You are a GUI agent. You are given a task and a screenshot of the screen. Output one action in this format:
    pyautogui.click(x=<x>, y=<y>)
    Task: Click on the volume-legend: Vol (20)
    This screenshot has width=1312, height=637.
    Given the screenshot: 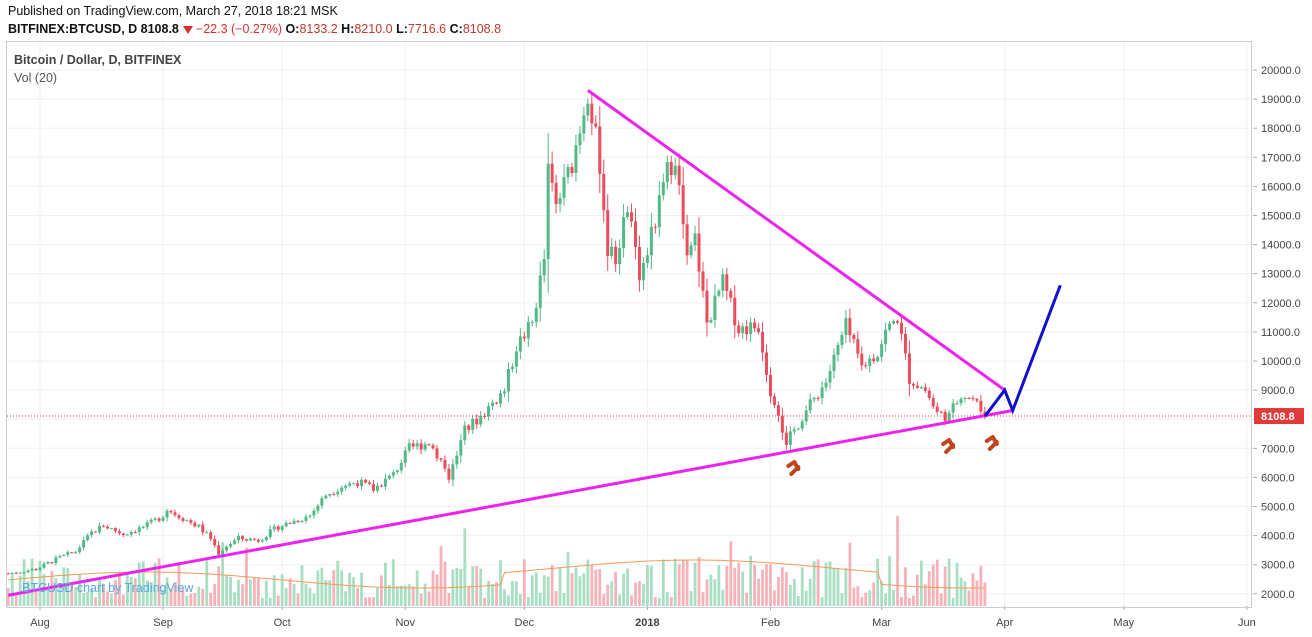 What is the action you would take?
    pyautogui.click(x=36, y=78)
    